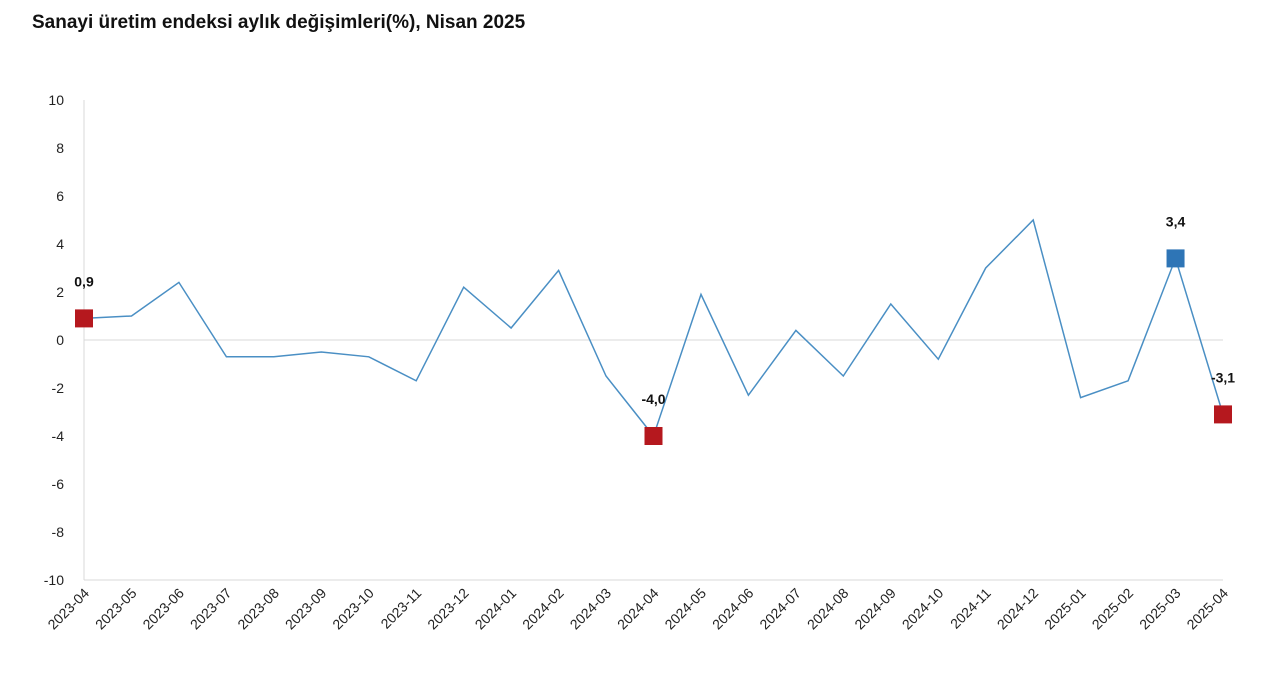 This screenshot has height=695, width=1280. I want to click on x-tick-label: 2023-05, so click(116, 609).